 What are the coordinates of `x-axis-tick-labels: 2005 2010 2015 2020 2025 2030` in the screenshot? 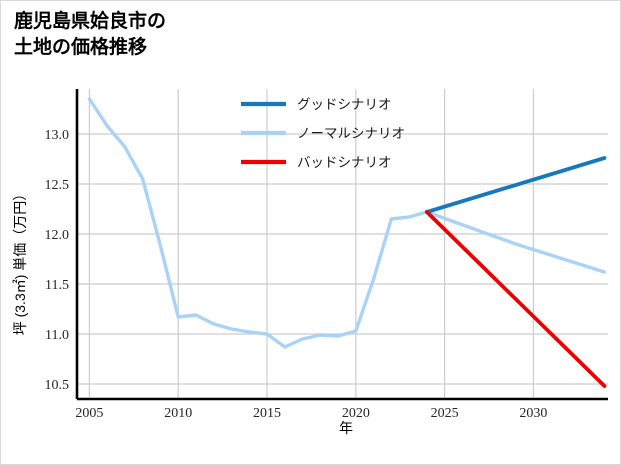 It's located at (311, 413).